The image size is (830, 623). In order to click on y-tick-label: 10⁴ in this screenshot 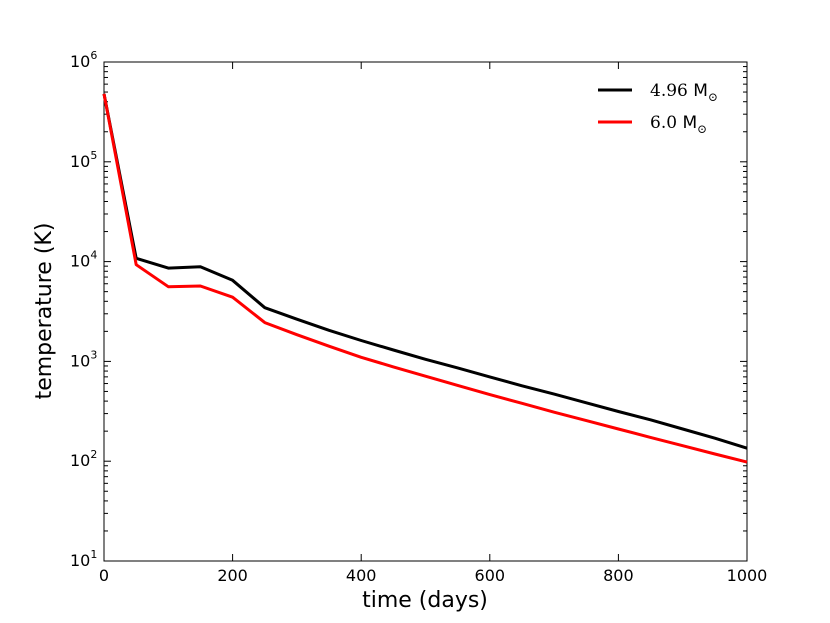, I will do `click(83, 260)`.